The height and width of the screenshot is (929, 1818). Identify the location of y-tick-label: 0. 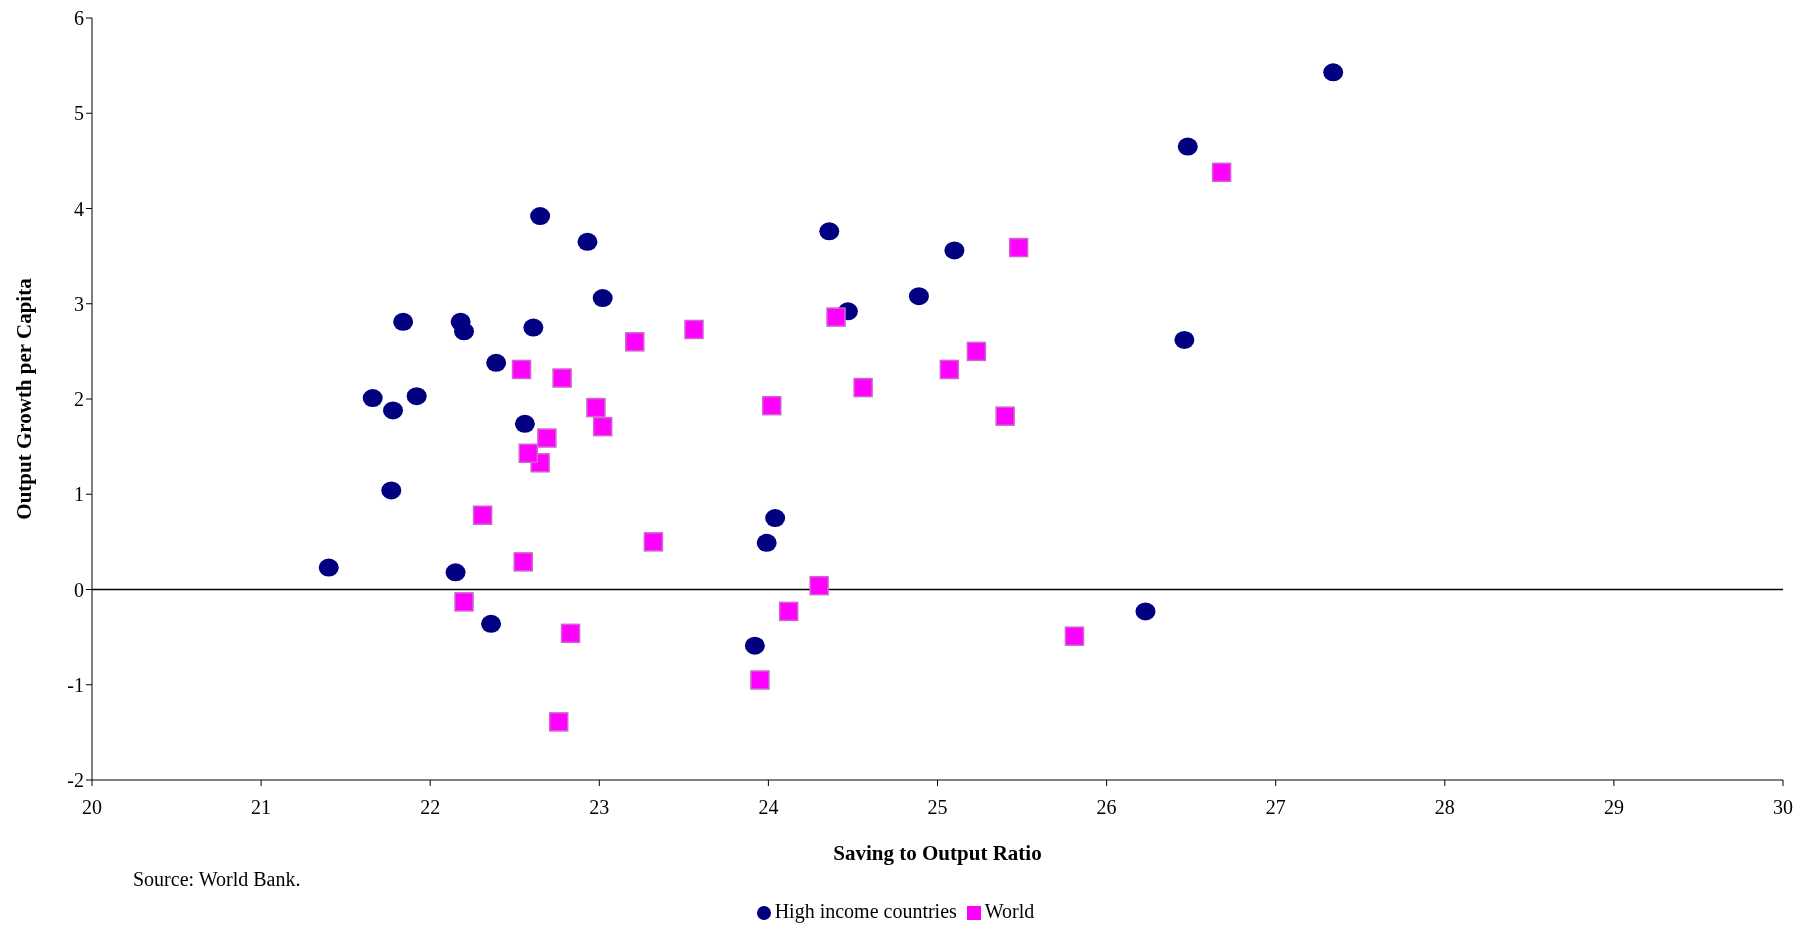
(79, 589).